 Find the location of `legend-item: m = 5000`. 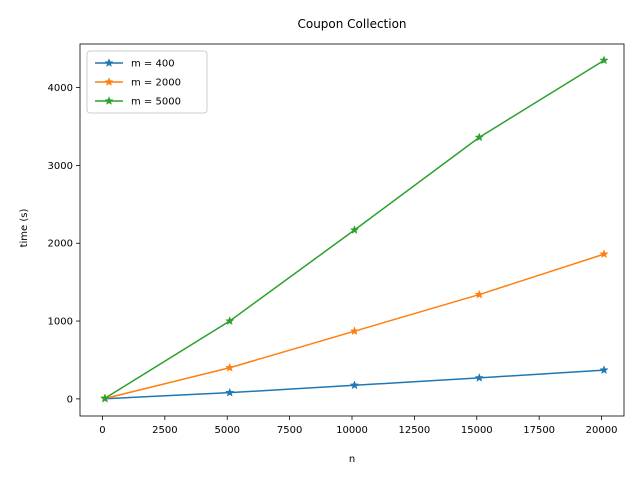

legend-item: m = 5000 is located at coordinates (138, 102).